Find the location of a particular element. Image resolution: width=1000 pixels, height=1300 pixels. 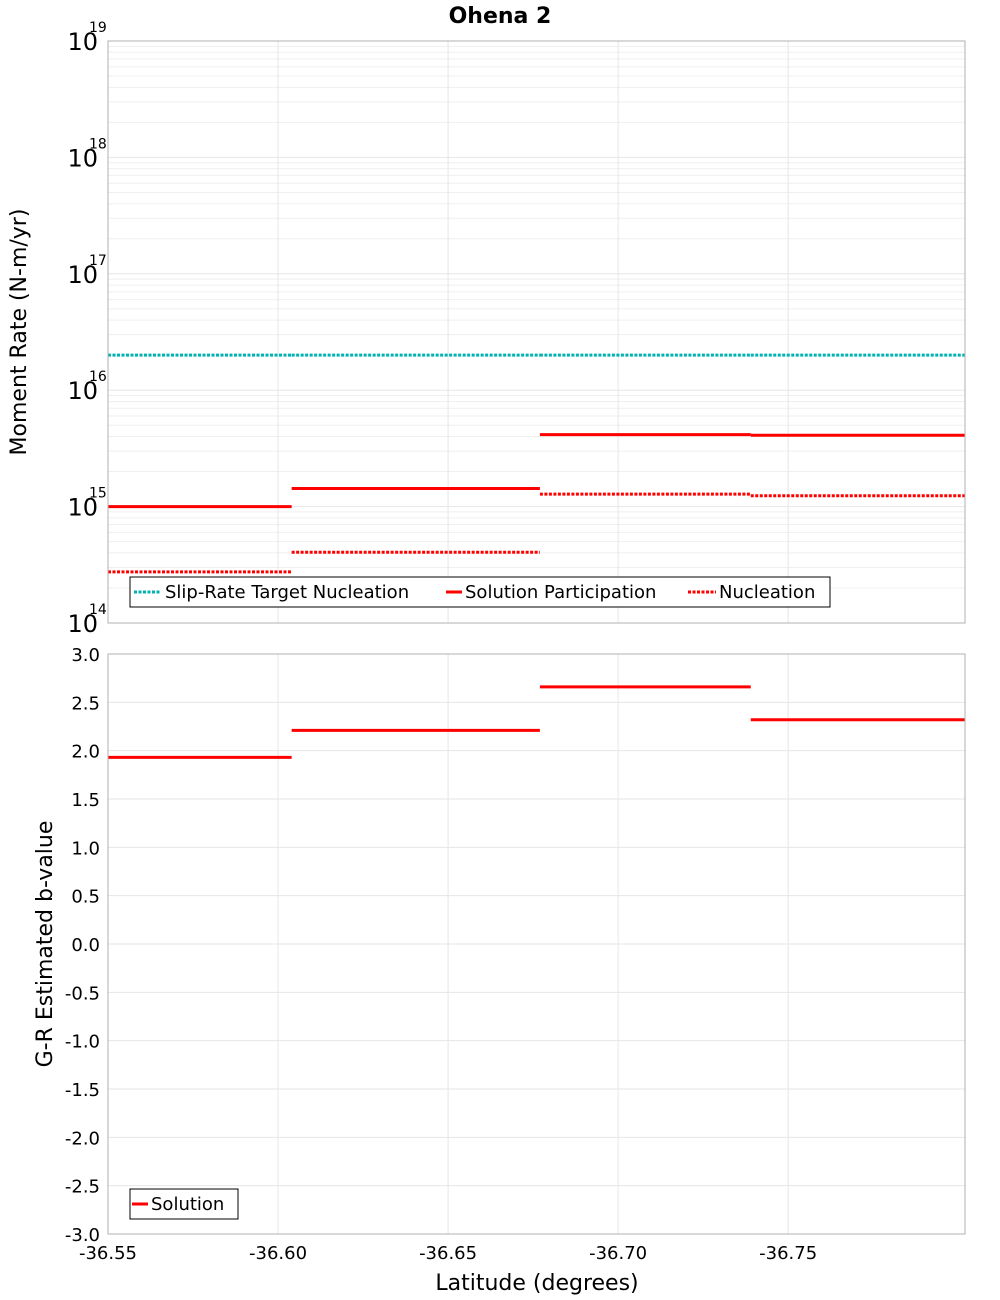

latitude-x-ticks: -36.55 -36.60 -36.65 -36.70 -36.75 is located at coordinates (448, 1253).